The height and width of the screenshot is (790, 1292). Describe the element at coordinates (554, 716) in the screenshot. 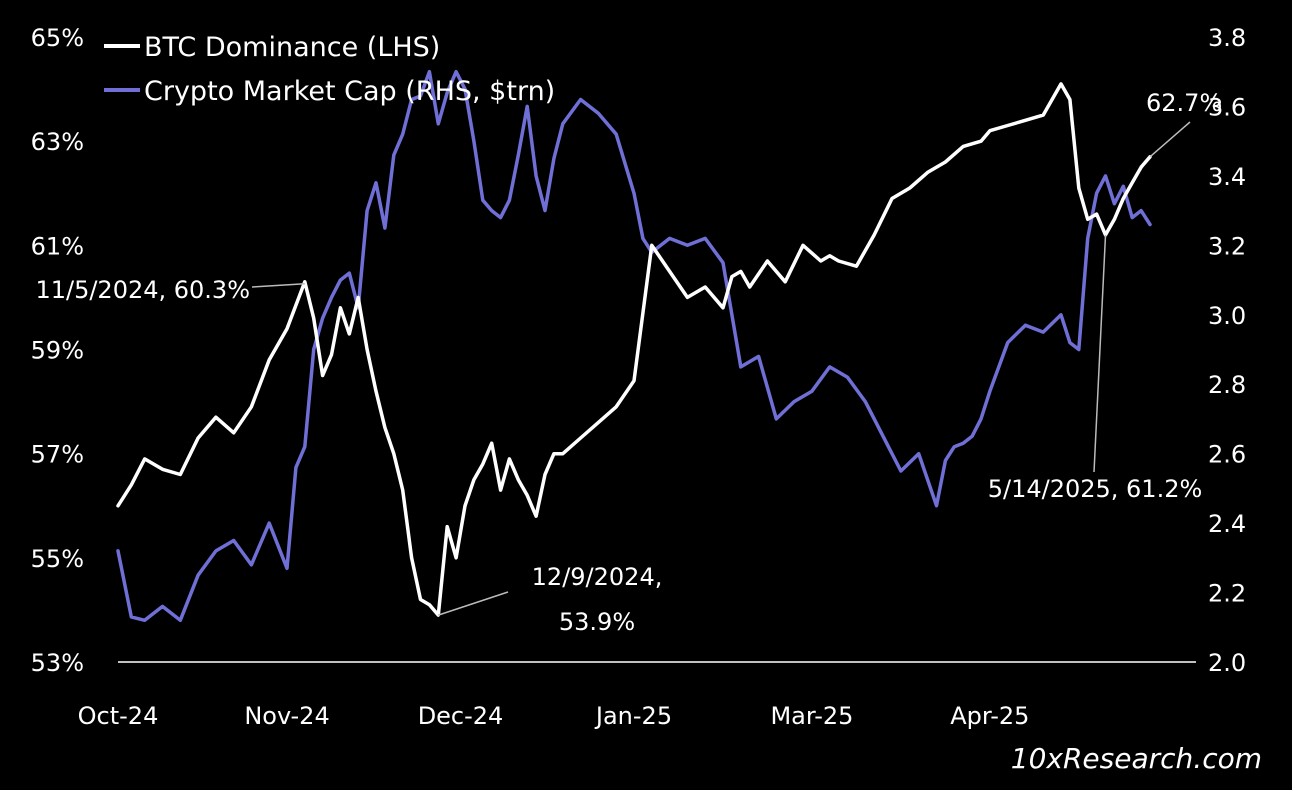

I see `x-axis-ticks: Oct-24 Nov-24 Dec-24 Jan-25 Mar-25 Apr-25` at that location.